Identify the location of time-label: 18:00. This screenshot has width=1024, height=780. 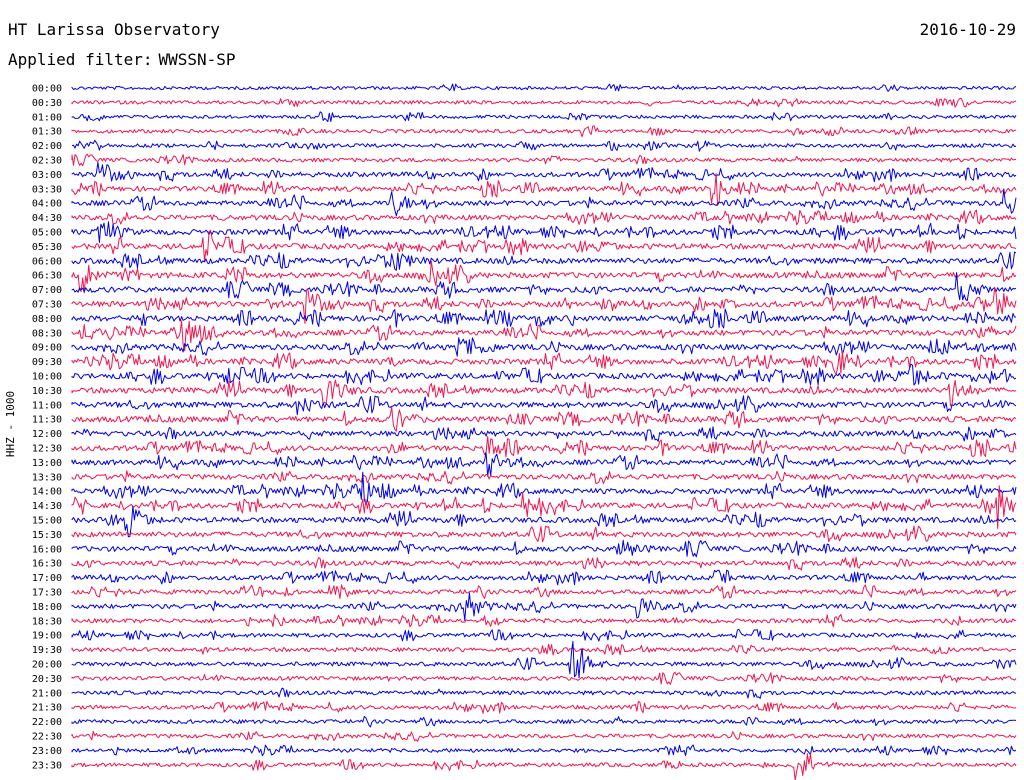
(47, 607).